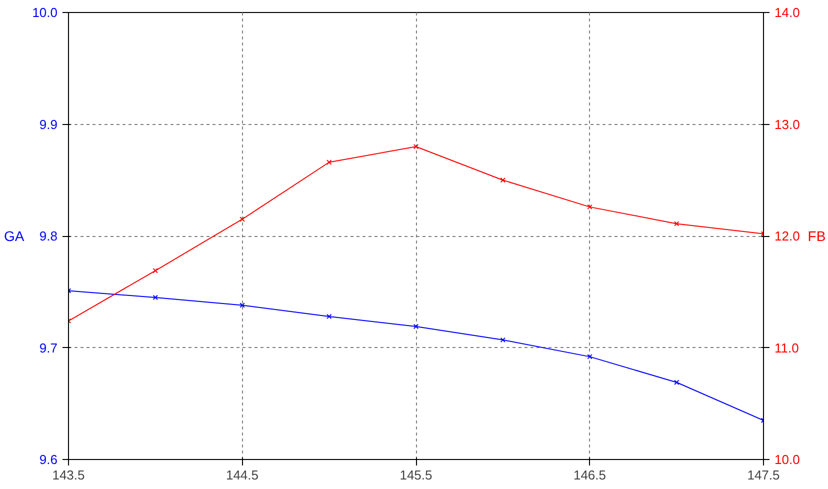 The width and height of the screenshot is (828, 489). What do you see at coordinates (589, 475) in the screenshot?
I see `x-tick-label: 146.5` at bounding box center [589, 475].